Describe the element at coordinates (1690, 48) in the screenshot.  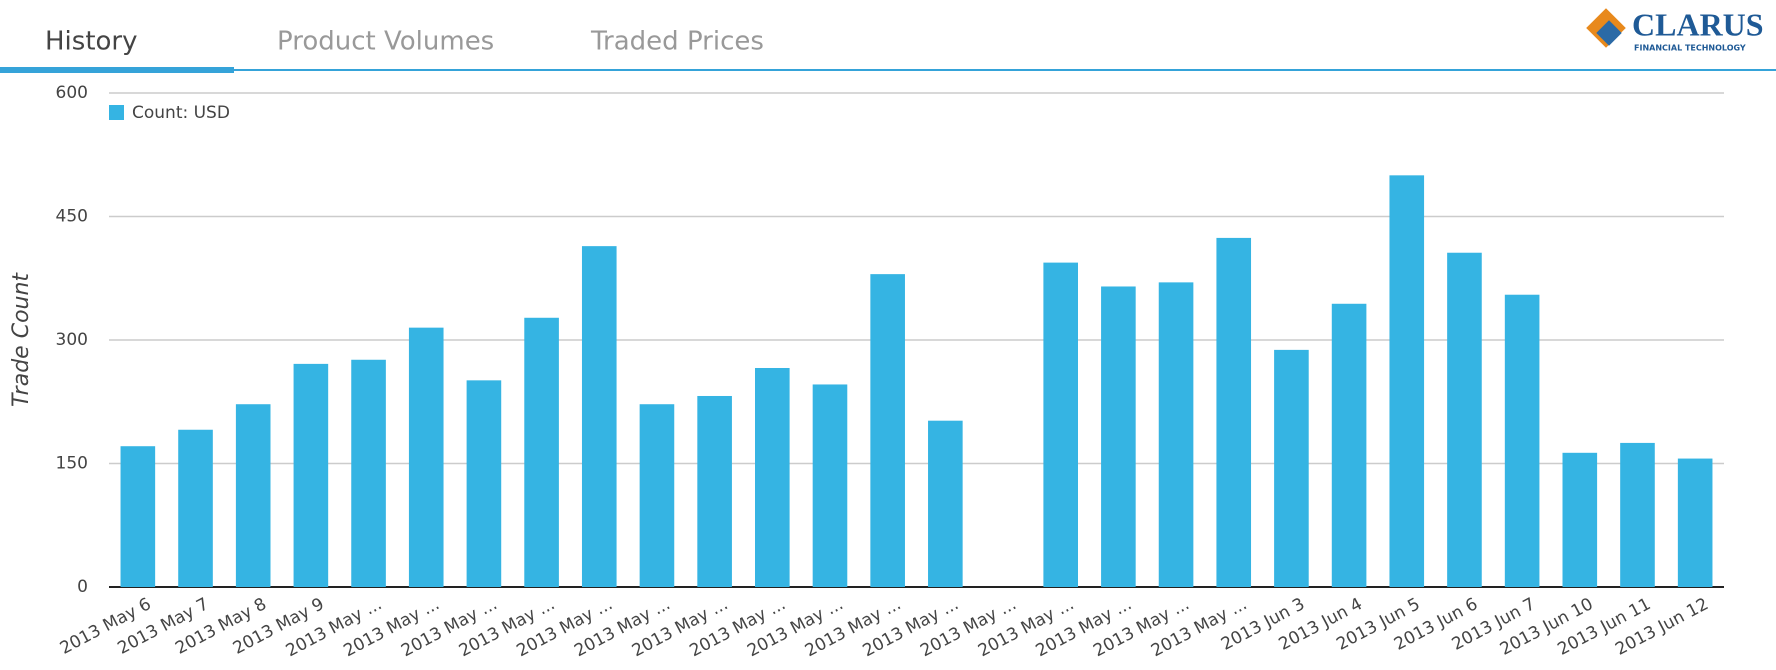
I see `logo-tagline: FINANCIAL TECHNOLOGY` at that location.